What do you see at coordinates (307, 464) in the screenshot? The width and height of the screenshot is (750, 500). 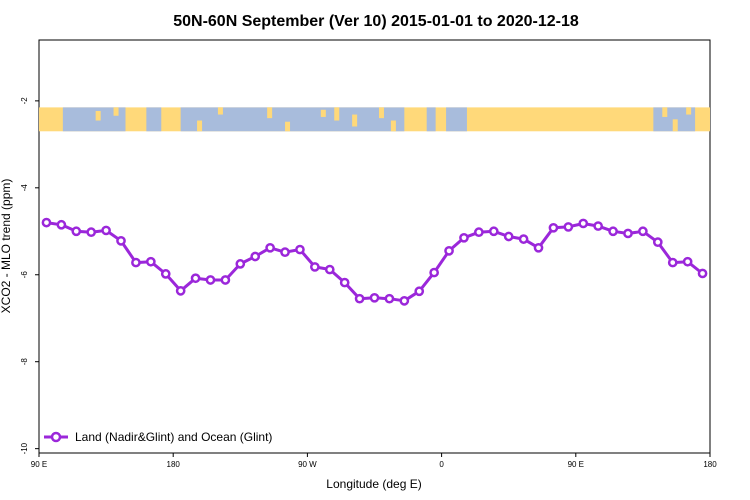 I see `x-tick-label: 90 W` at bounding box center [307, 464].